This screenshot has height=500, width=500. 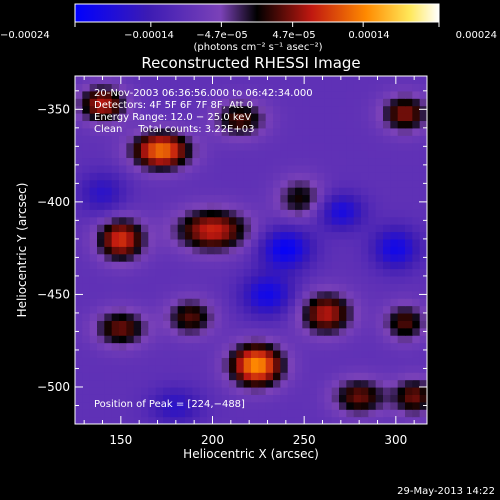 What do you see at coordinates (174, 129) in the screenshot?
I see `annotation-clean: Clean Total counts: 3.22E+03` at bounding box center [174, 129].